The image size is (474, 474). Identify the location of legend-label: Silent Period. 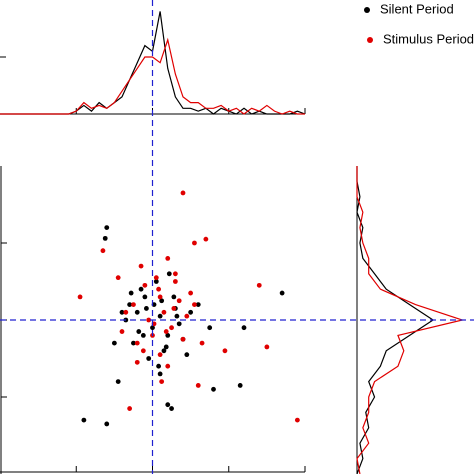
(417, 8).